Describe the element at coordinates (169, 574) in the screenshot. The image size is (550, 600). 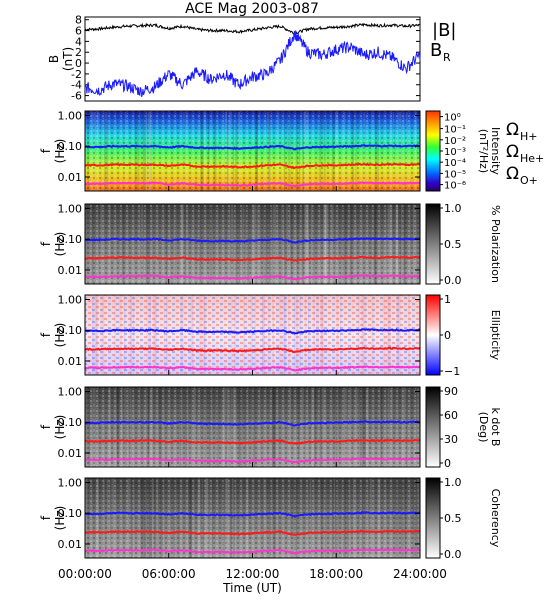
I see `x-tick-label: 06:00:00` at that location.